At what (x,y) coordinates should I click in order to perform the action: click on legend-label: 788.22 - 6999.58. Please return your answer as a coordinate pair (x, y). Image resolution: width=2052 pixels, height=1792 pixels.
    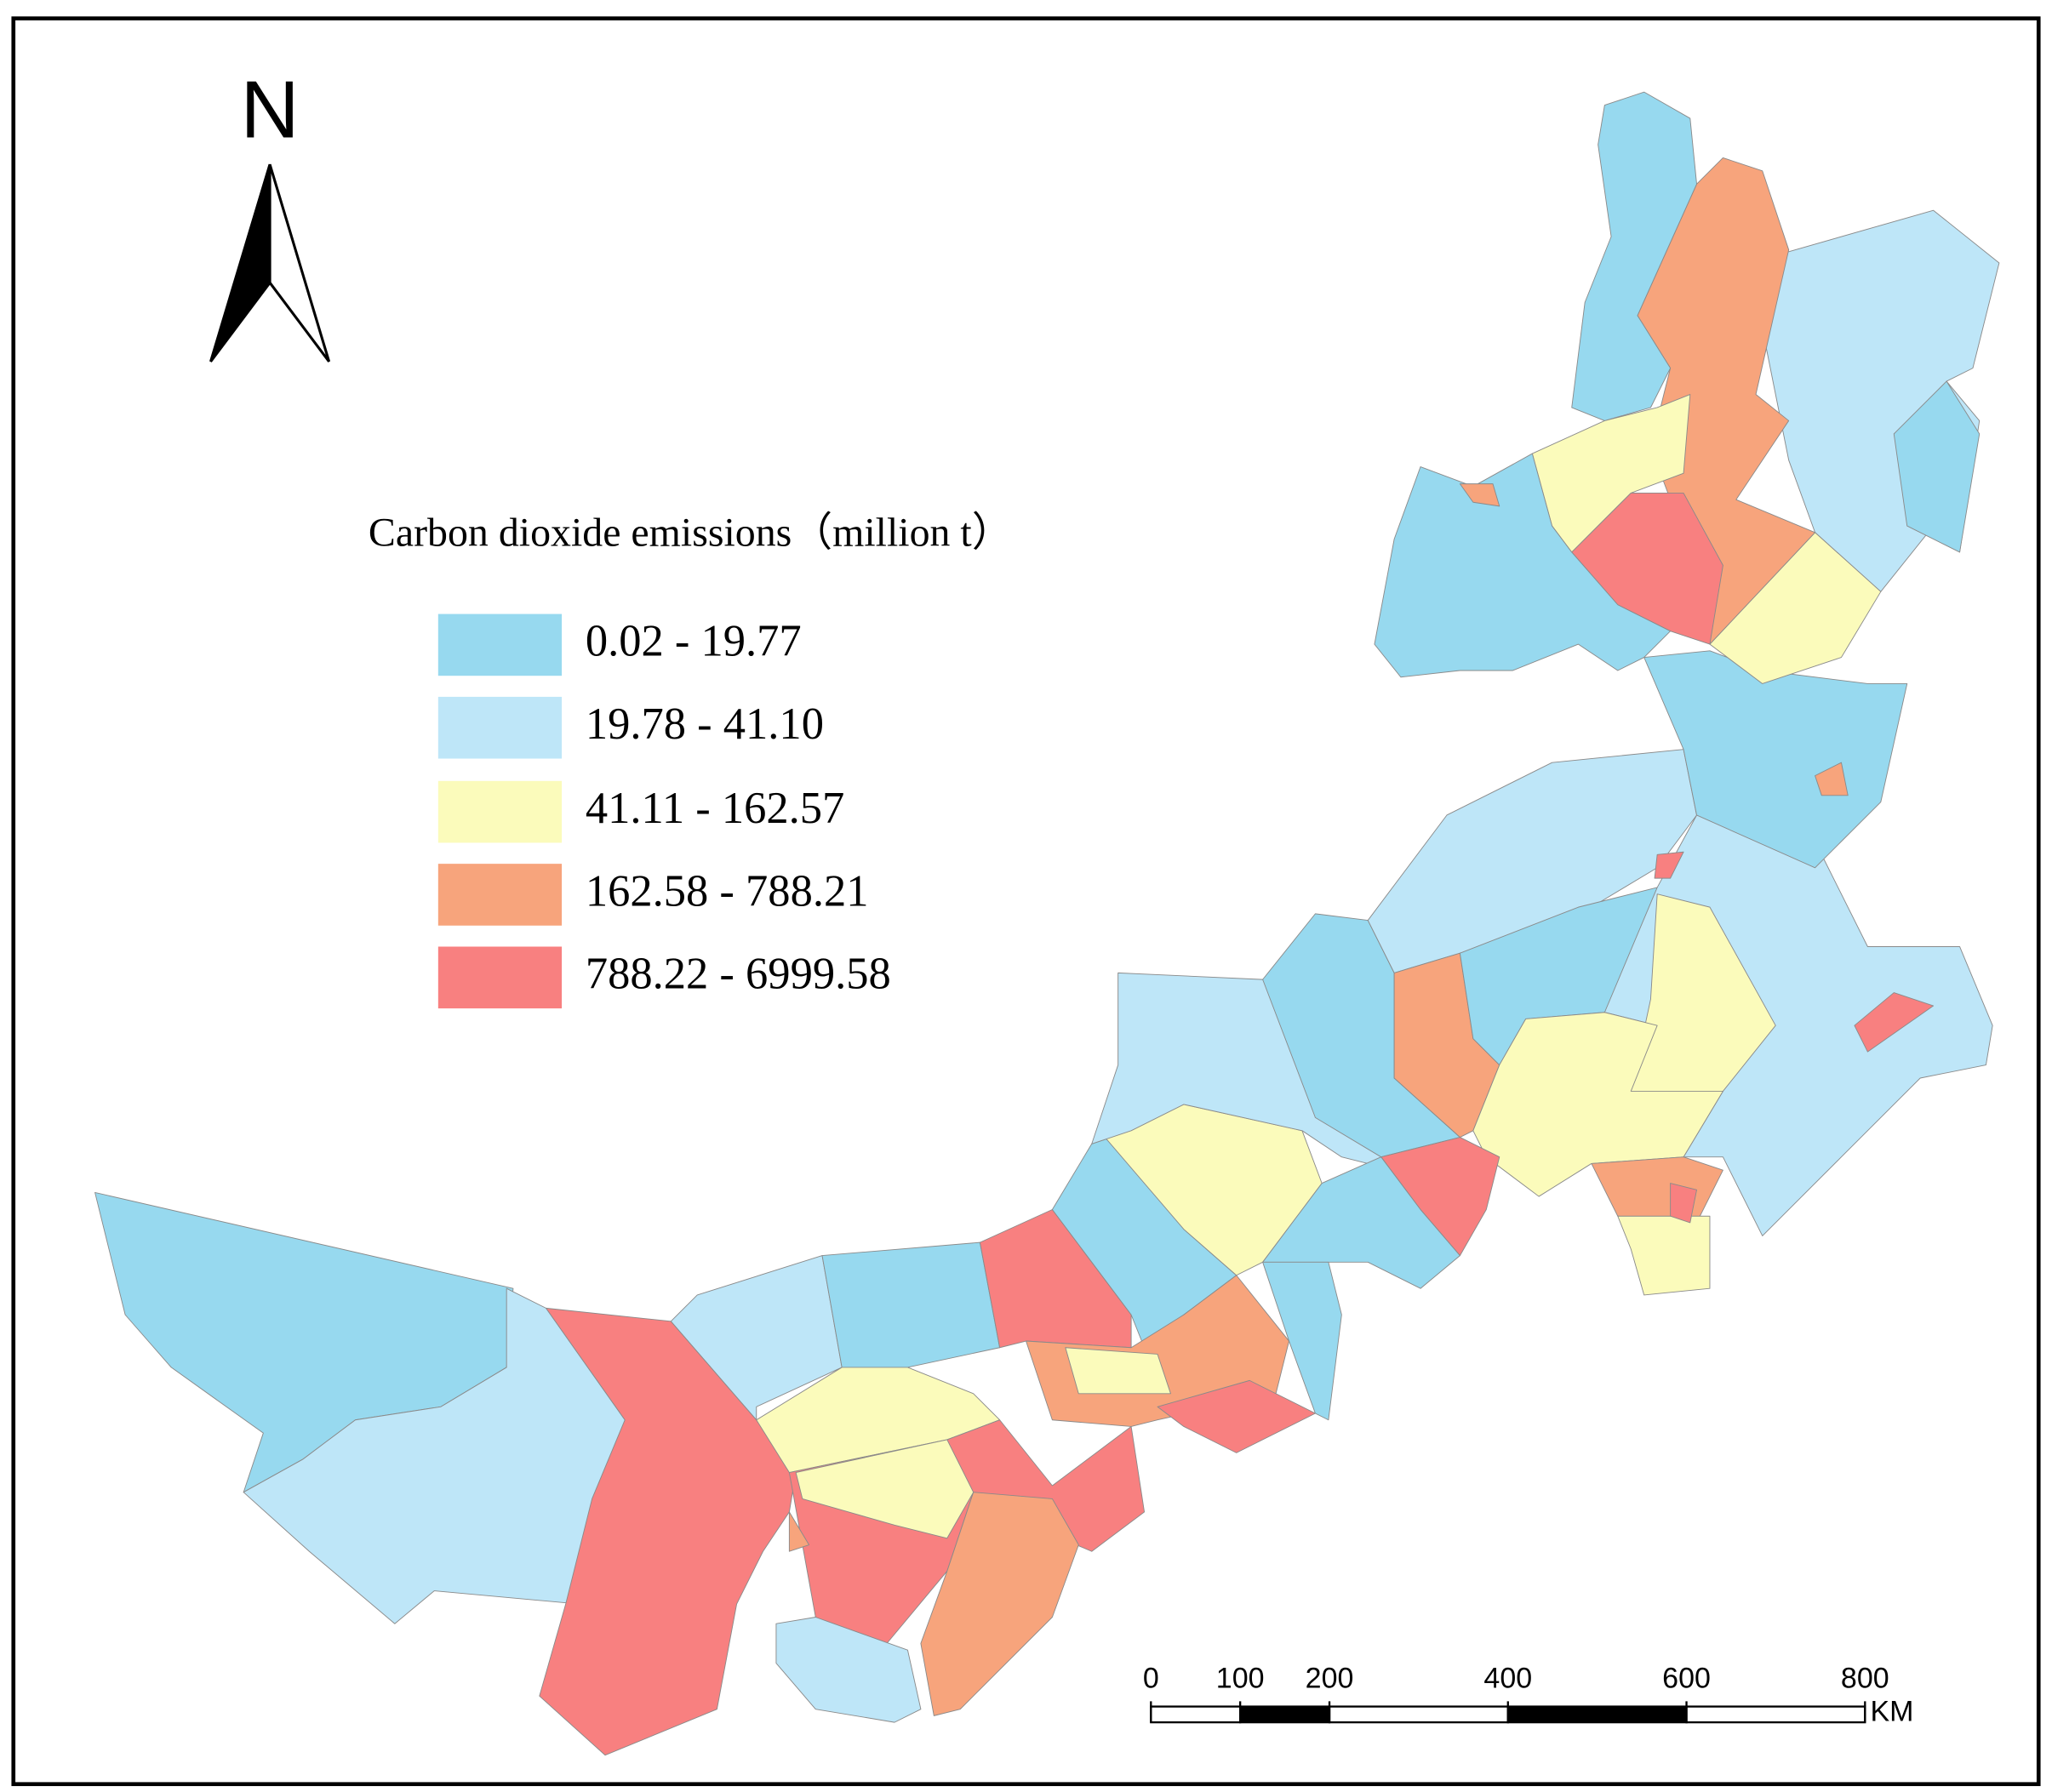
    Looking at the image, I should click on (738, 974).